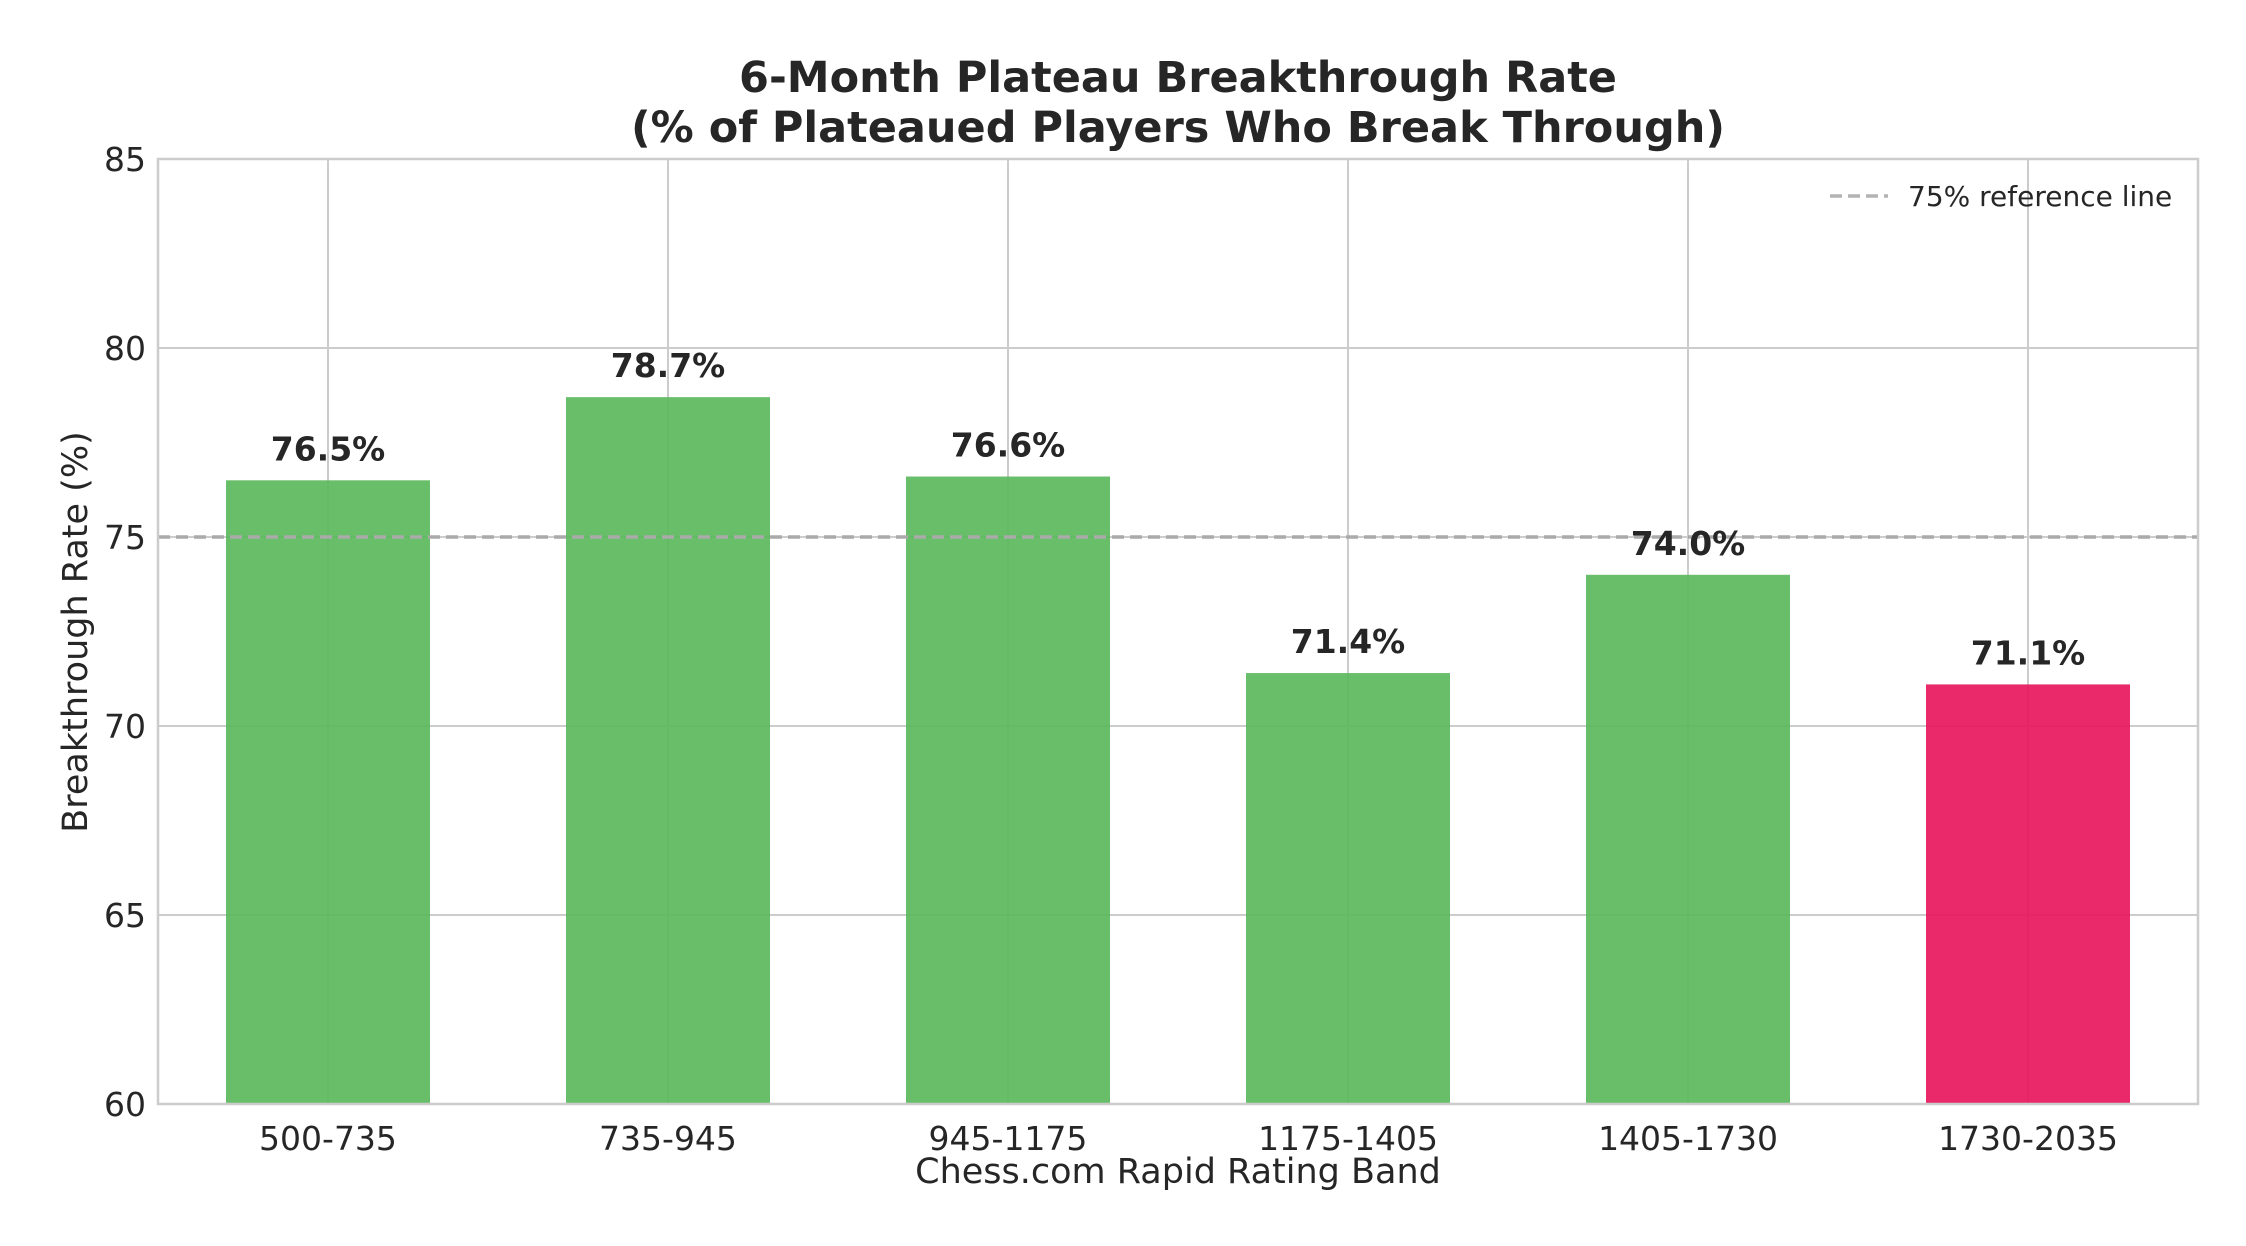  I want to click on data-label: 76.6%, so click(1008, 445).